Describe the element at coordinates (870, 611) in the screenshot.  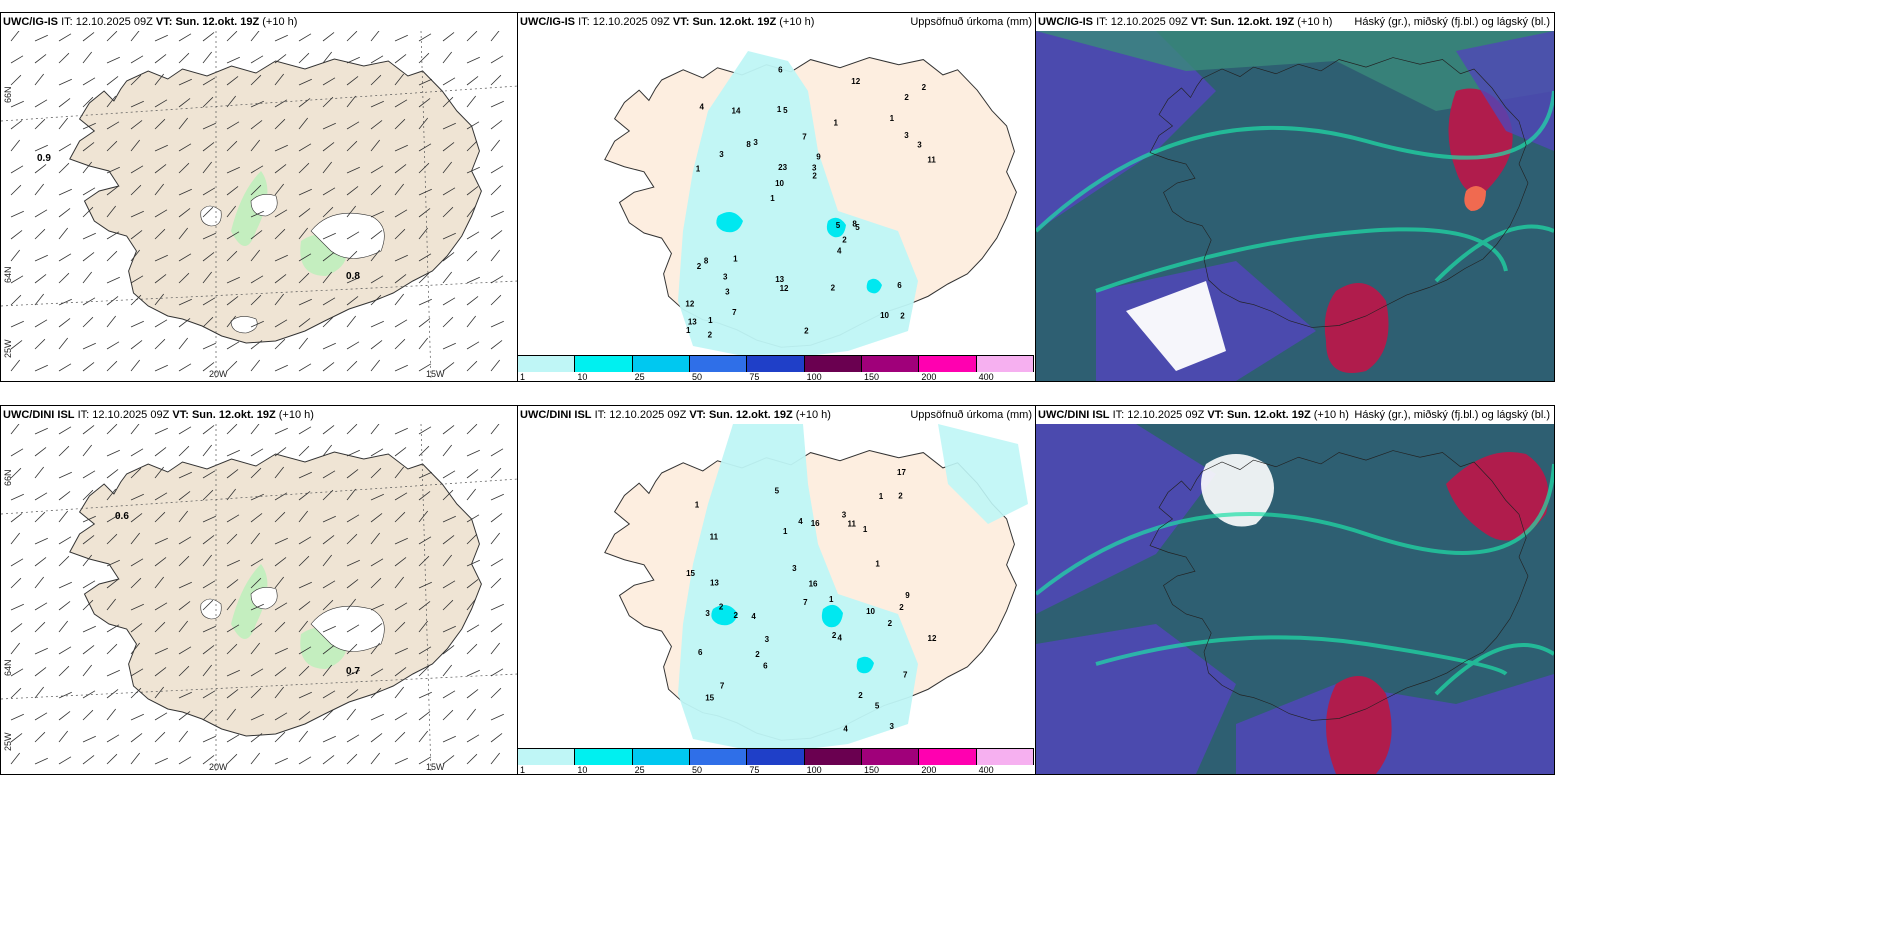
I see `precip-value: 10` at that location.